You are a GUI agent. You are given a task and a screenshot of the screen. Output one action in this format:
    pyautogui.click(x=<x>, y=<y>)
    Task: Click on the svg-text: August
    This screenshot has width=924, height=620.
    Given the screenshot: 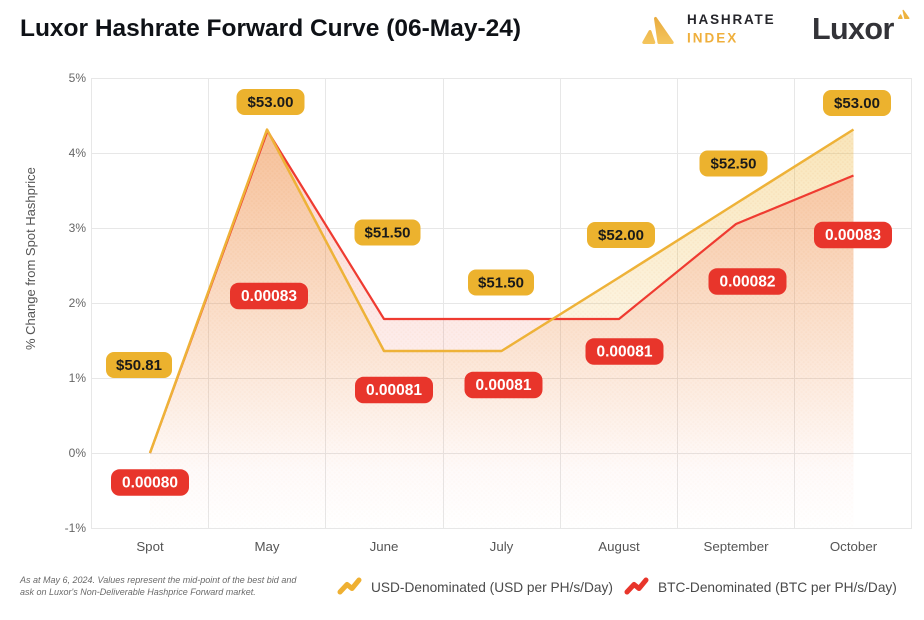 What is the action you would take?
    pyautogui.click(x=619, y=546)
    